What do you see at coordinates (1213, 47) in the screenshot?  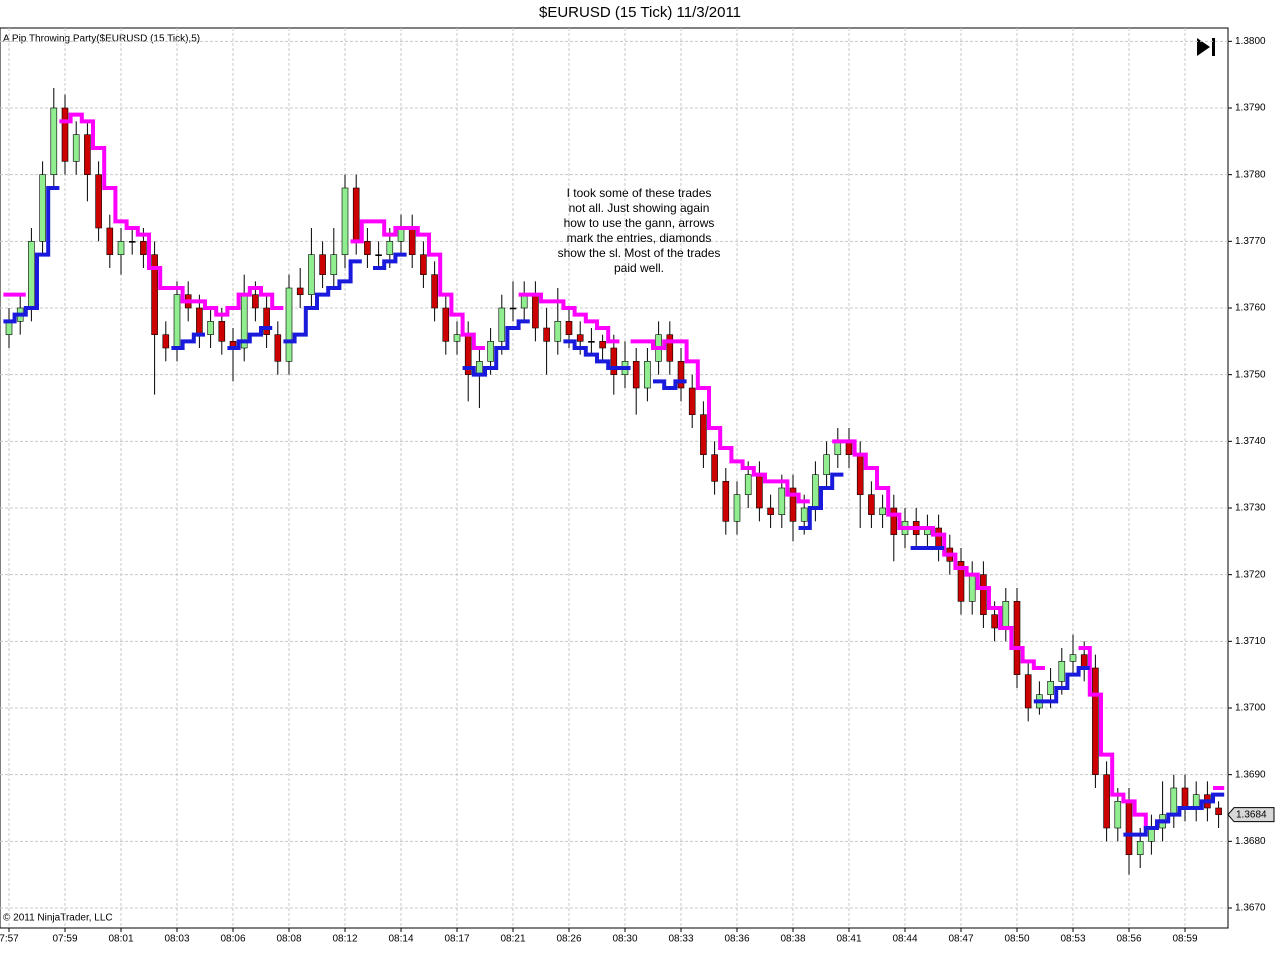 I see `play-bar` at bounding box center [1213, 47].